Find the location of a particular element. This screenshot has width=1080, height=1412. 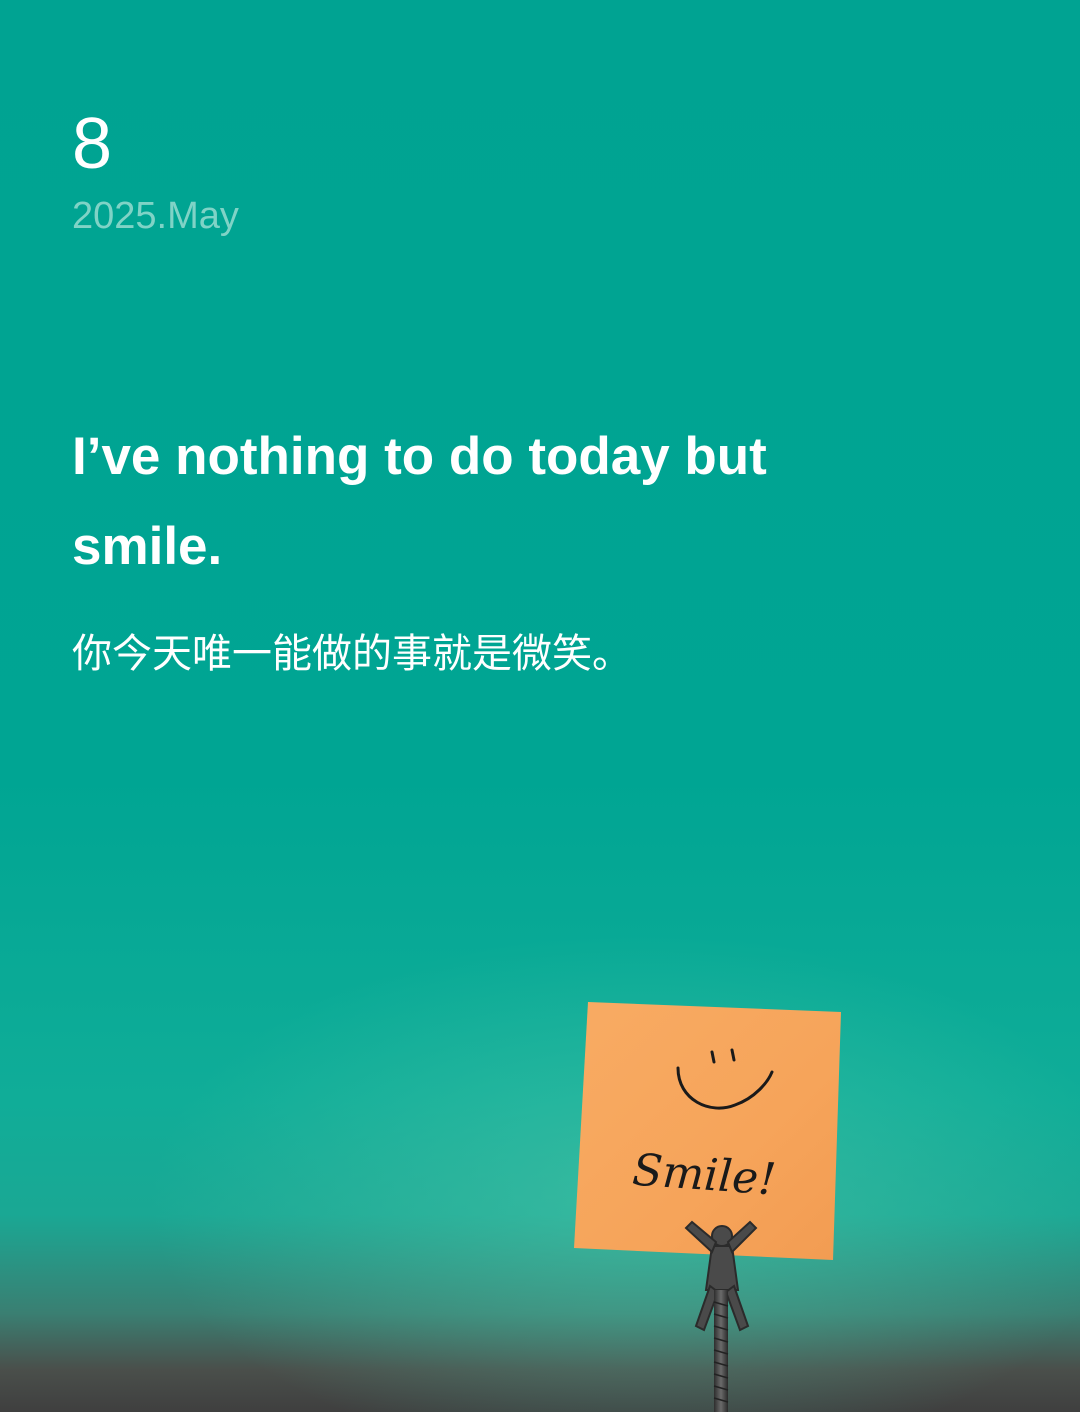

smiley-face-icon is located at coordinates (725, 1079).